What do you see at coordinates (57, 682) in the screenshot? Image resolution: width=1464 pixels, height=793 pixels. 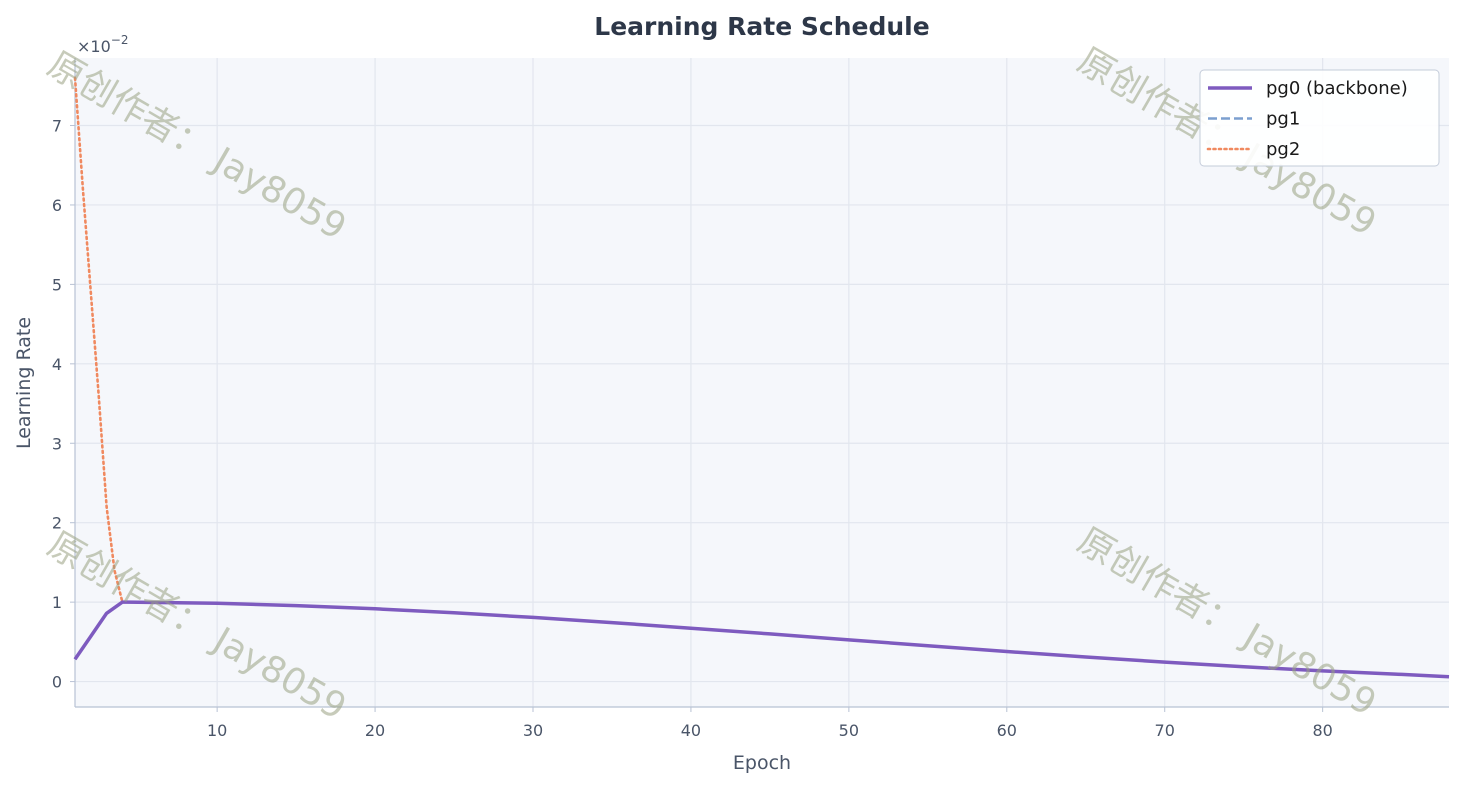 I see `y-tick-label: 0` at bounding box center [57, 682].